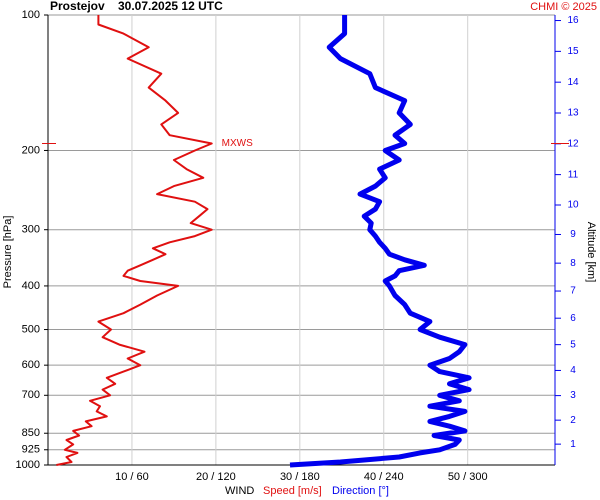 This screenshot has height=500, width=600. I want to click on y-tick-label: 500, so click(31, 329).